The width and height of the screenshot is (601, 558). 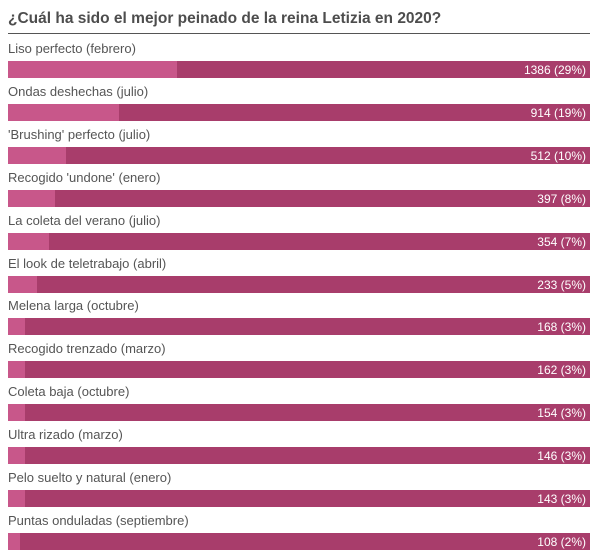 I want to click on option-value-label: 108 (2%), so click(x=561, y=541).